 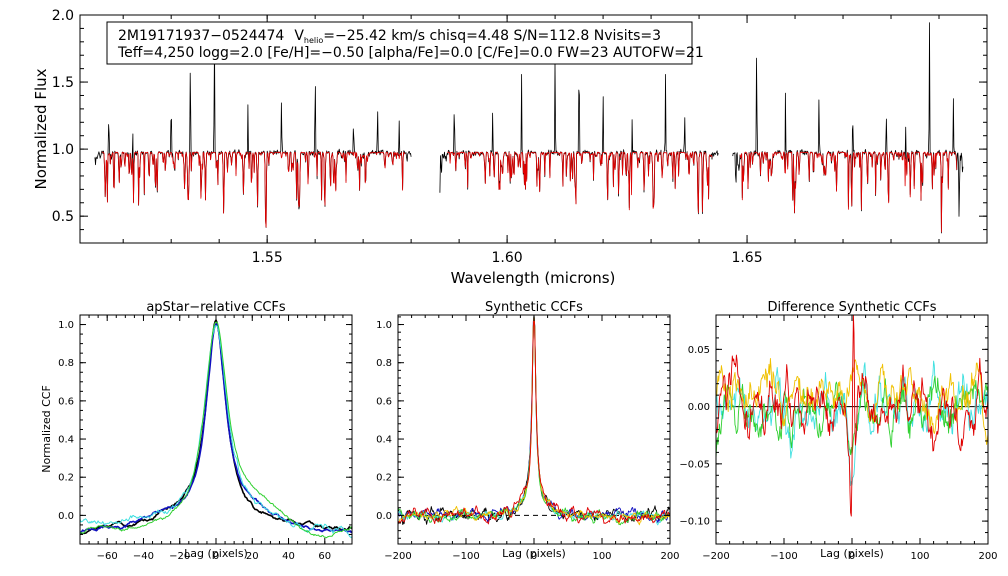 I want to click on ccf3-frame, so click(x=852, y=429).